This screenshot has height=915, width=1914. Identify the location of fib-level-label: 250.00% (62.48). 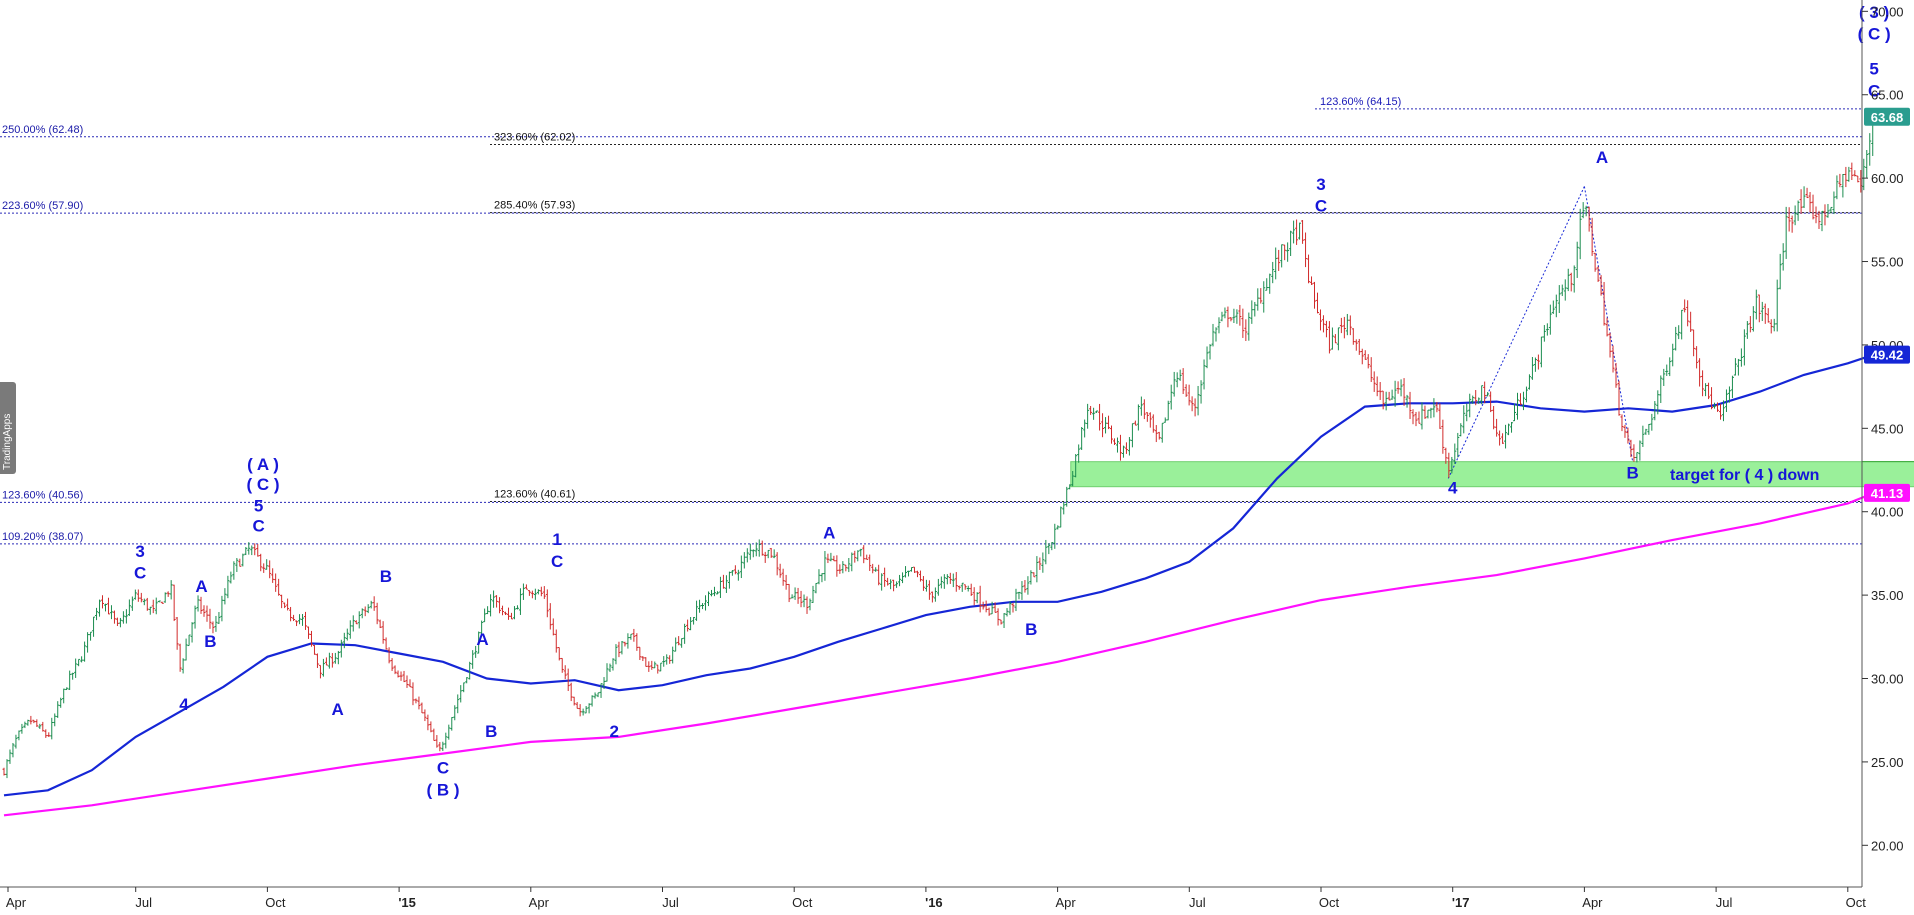
(42, 130).